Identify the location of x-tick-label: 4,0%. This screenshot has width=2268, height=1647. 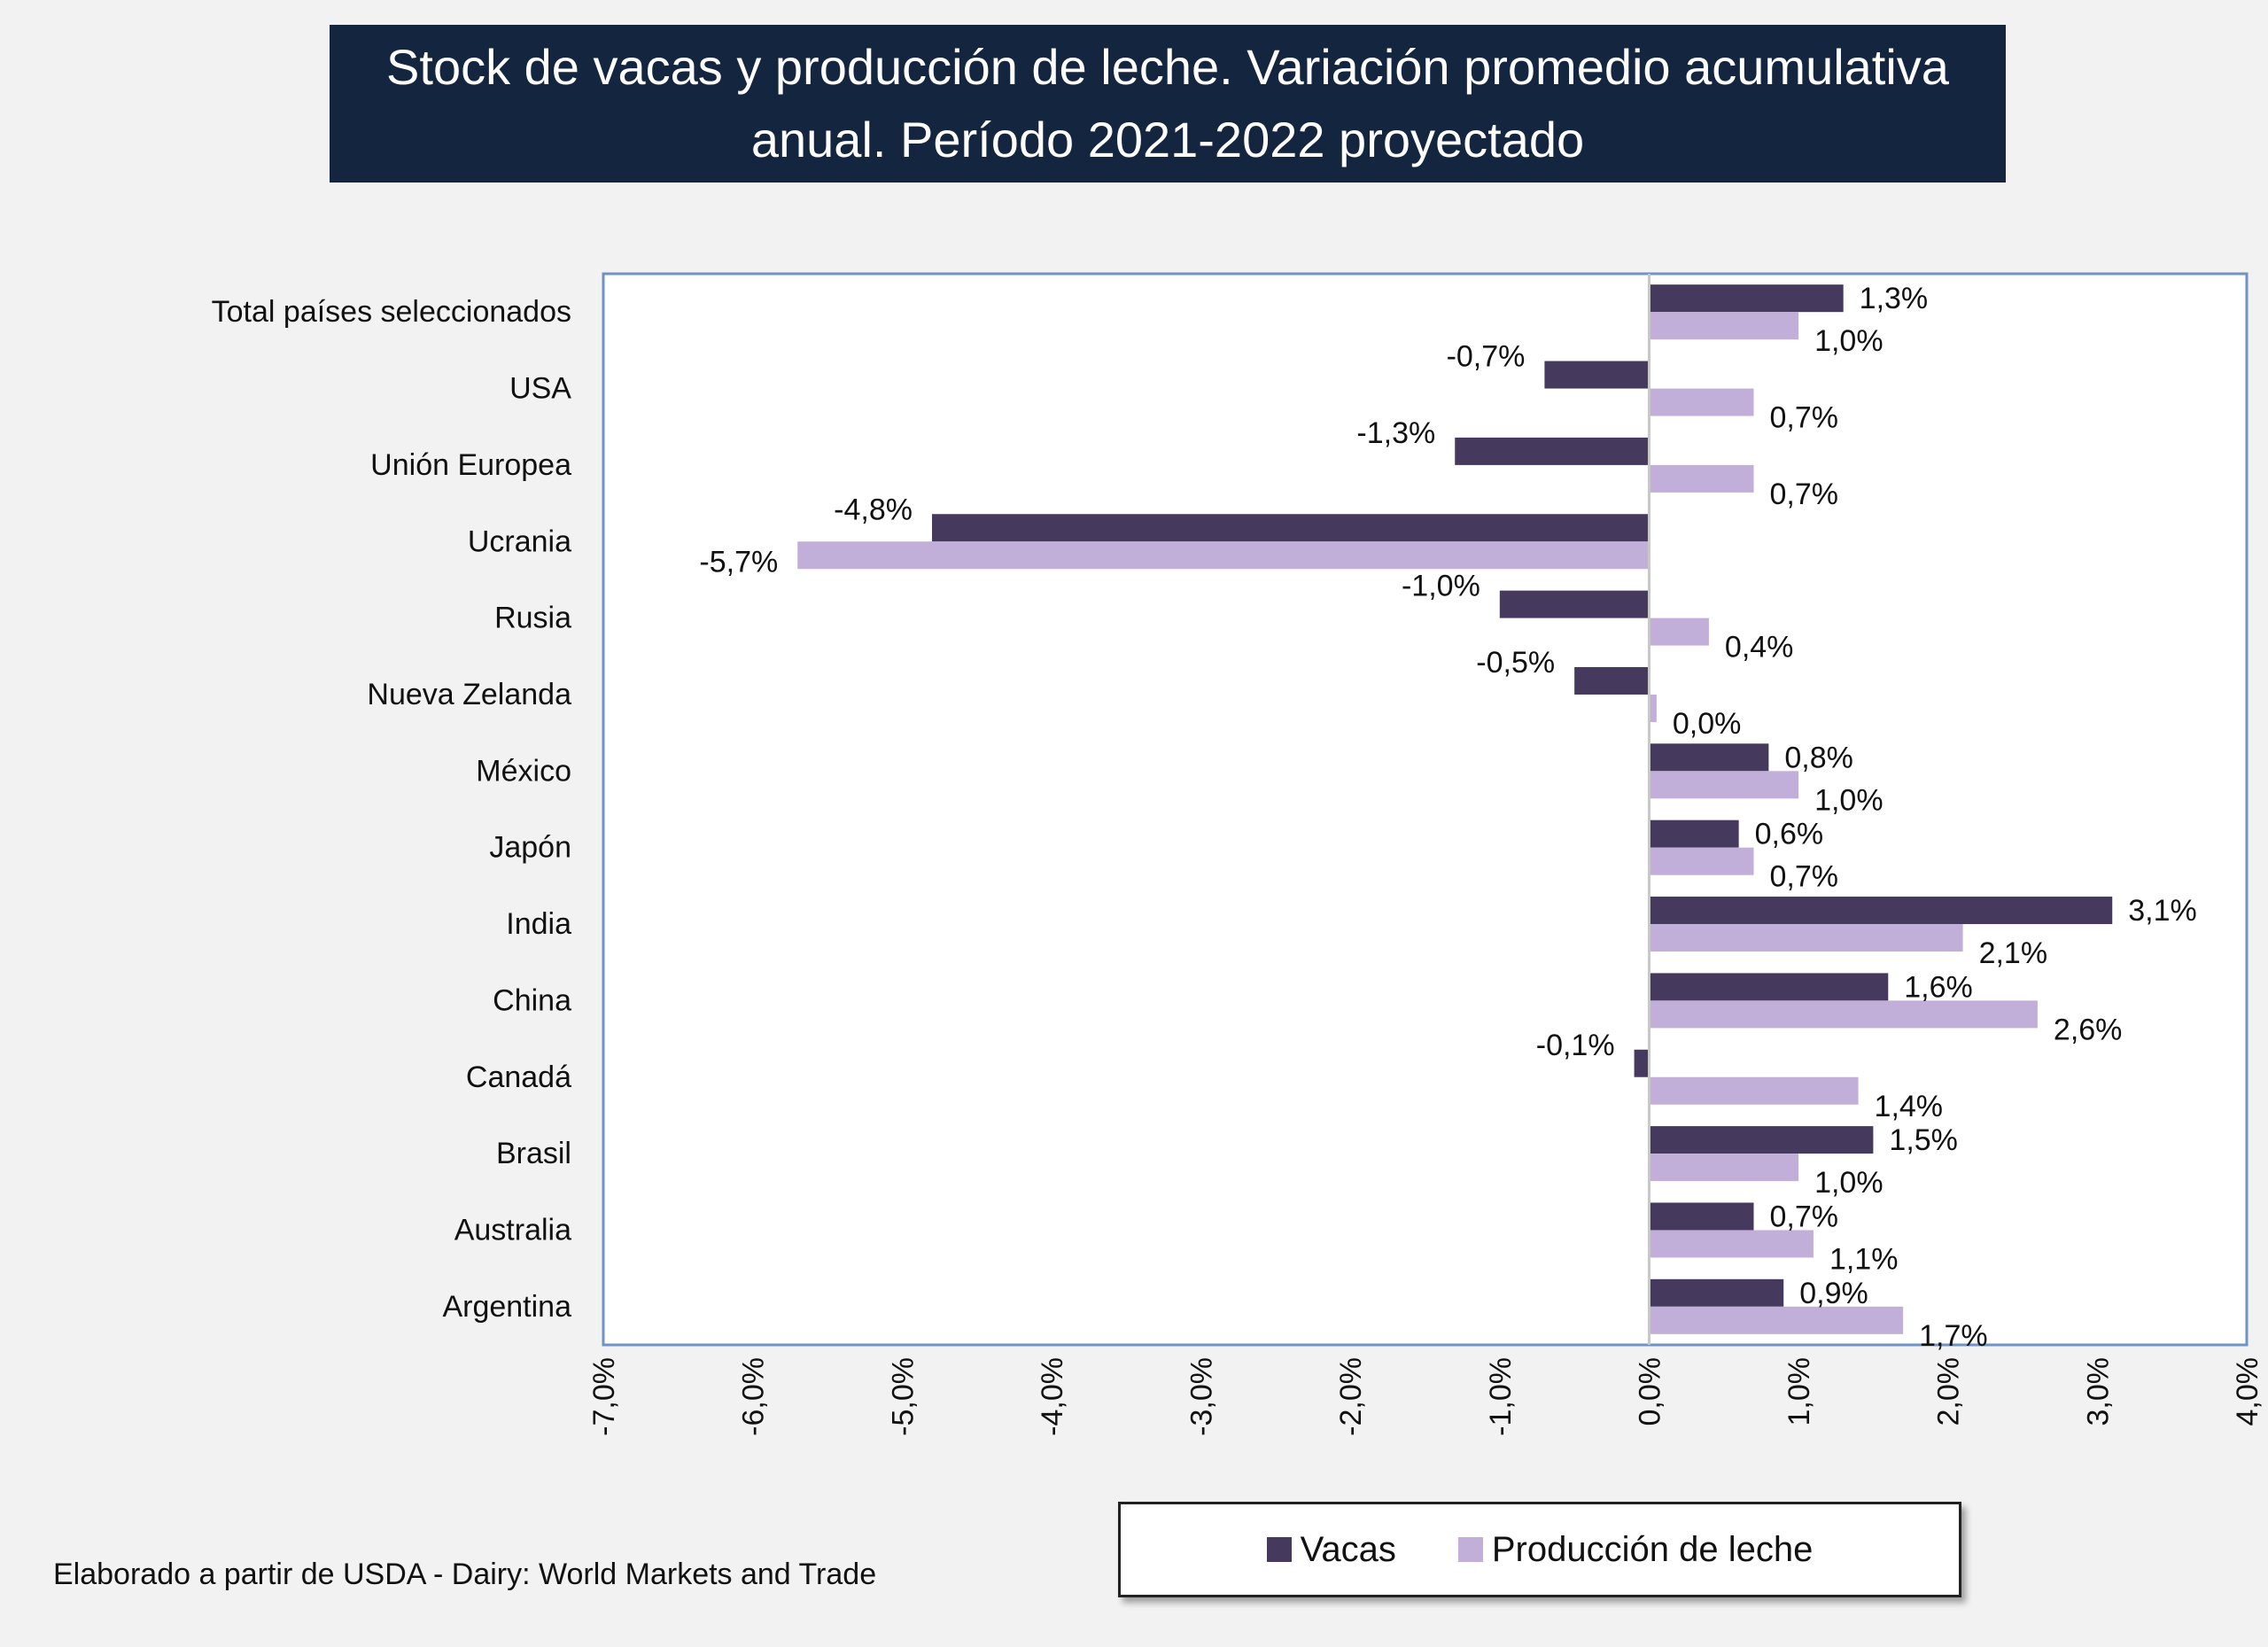
(2247, 1391).